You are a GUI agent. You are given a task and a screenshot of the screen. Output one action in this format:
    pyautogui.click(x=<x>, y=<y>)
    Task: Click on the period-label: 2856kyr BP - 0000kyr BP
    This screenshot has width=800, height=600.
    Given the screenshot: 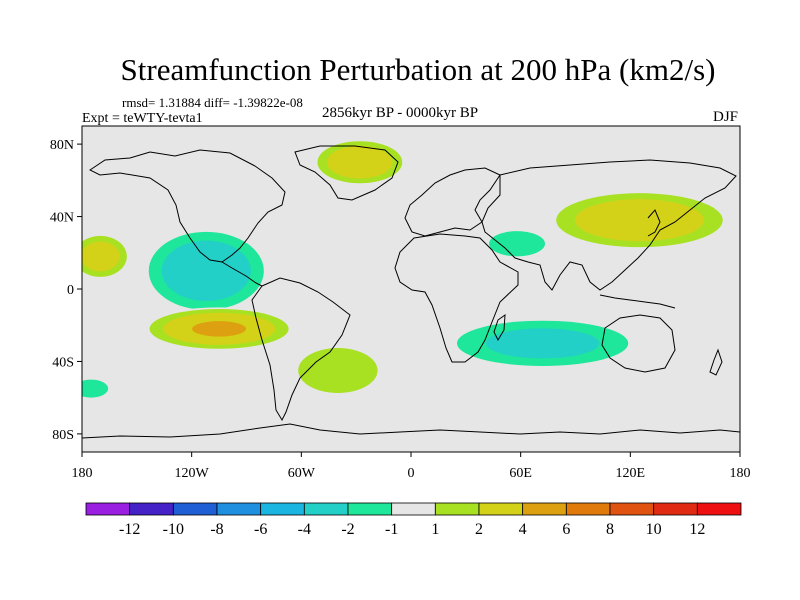 What is the action you would take?
    pyautogui.click(x=400, y=113)
    